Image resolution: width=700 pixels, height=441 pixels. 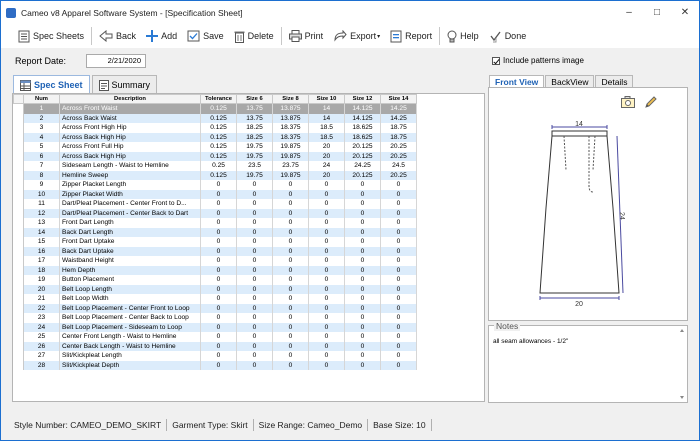 What do you see at coordinates (651, 102) in the screenshot?
I see `pencil-icon` at bounding box center [651, 102].